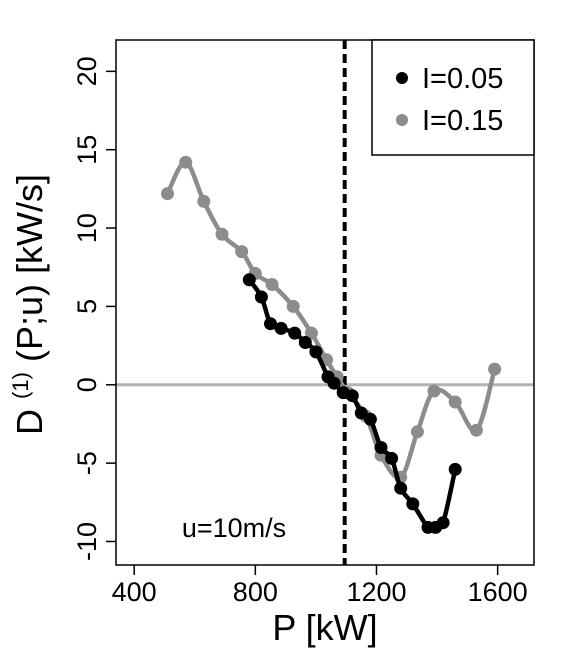 The width and height of the screenshot is (576, 671). I want to click on legend: I=0.05 I=0.15, so click(453, 97).